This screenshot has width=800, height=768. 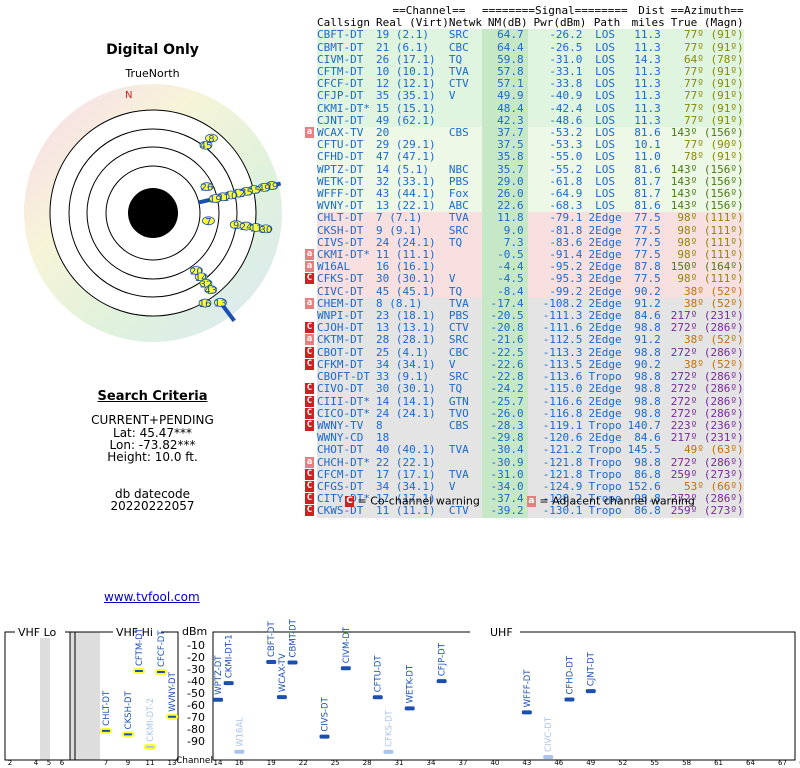 What do you see at coordinates (526, 712) in the screenshot?
I see `signal-bar` at bounding box center [526, 712].